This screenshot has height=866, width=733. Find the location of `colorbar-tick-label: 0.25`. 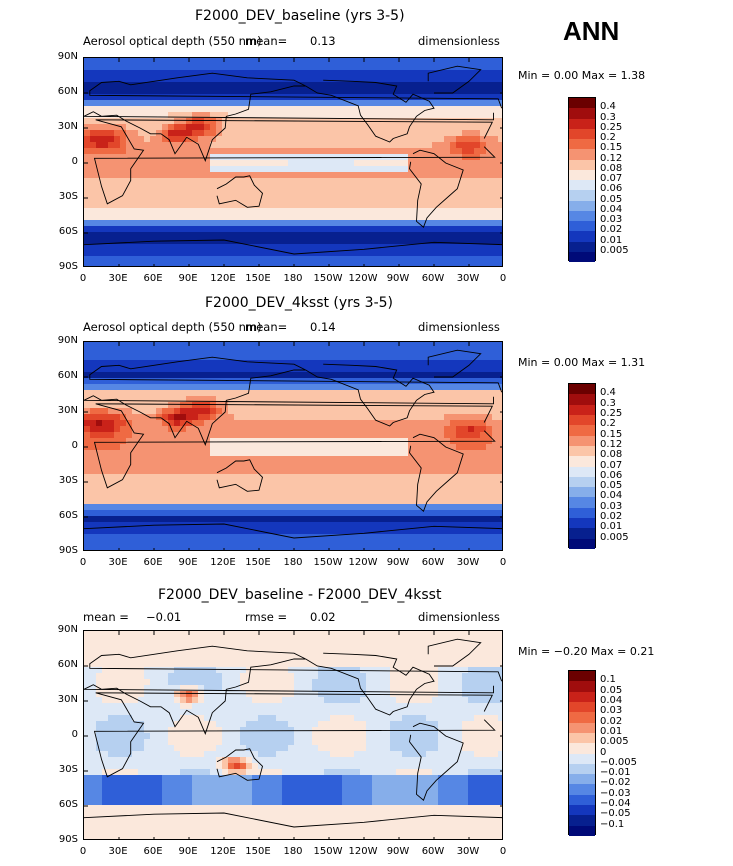

colorbar-tick-label: 0.25 is located at coordinates (611, 127).